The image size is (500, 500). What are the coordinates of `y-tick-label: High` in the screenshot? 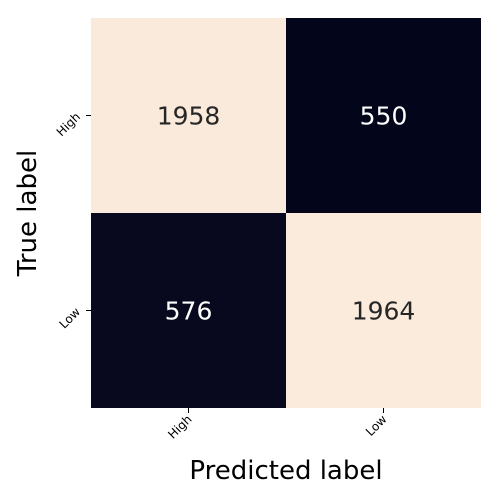 It's located at (68, 124).